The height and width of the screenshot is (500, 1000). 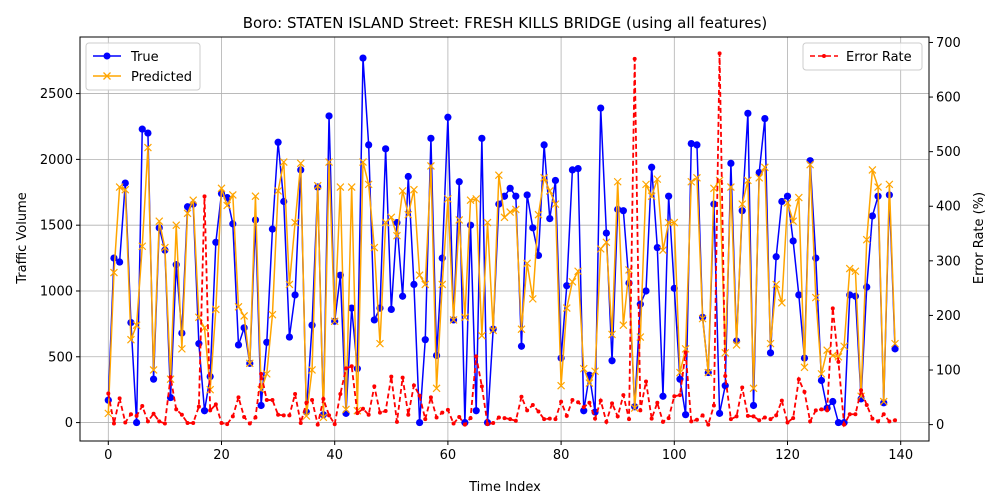 What do you see at coordinates (22, 238) in the screenshot?
I see `y-axis-title: Traffic Volume` at bounding box center [22, 238].